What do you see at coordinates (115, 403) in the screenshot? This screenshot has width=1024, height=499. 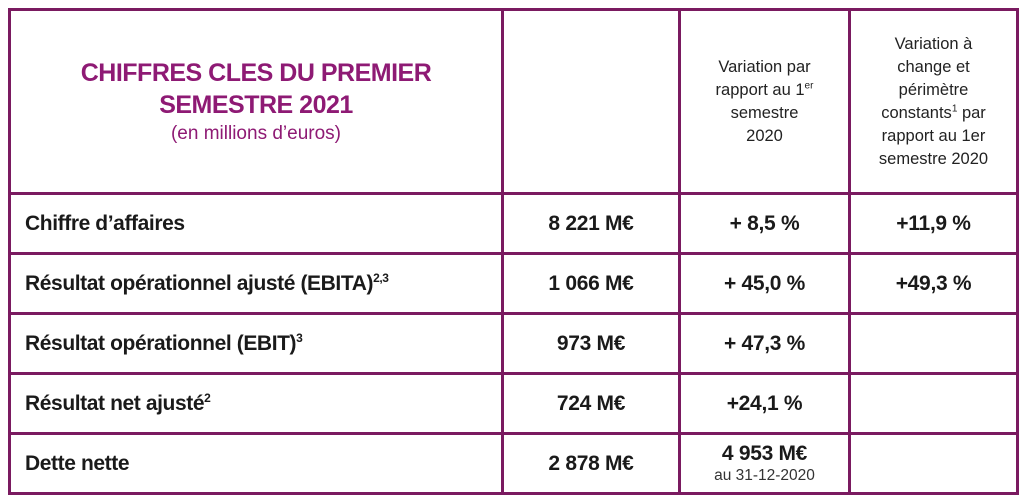 I see `row-label-text: Résultat net ajusté` at bounding box center [115, 403].